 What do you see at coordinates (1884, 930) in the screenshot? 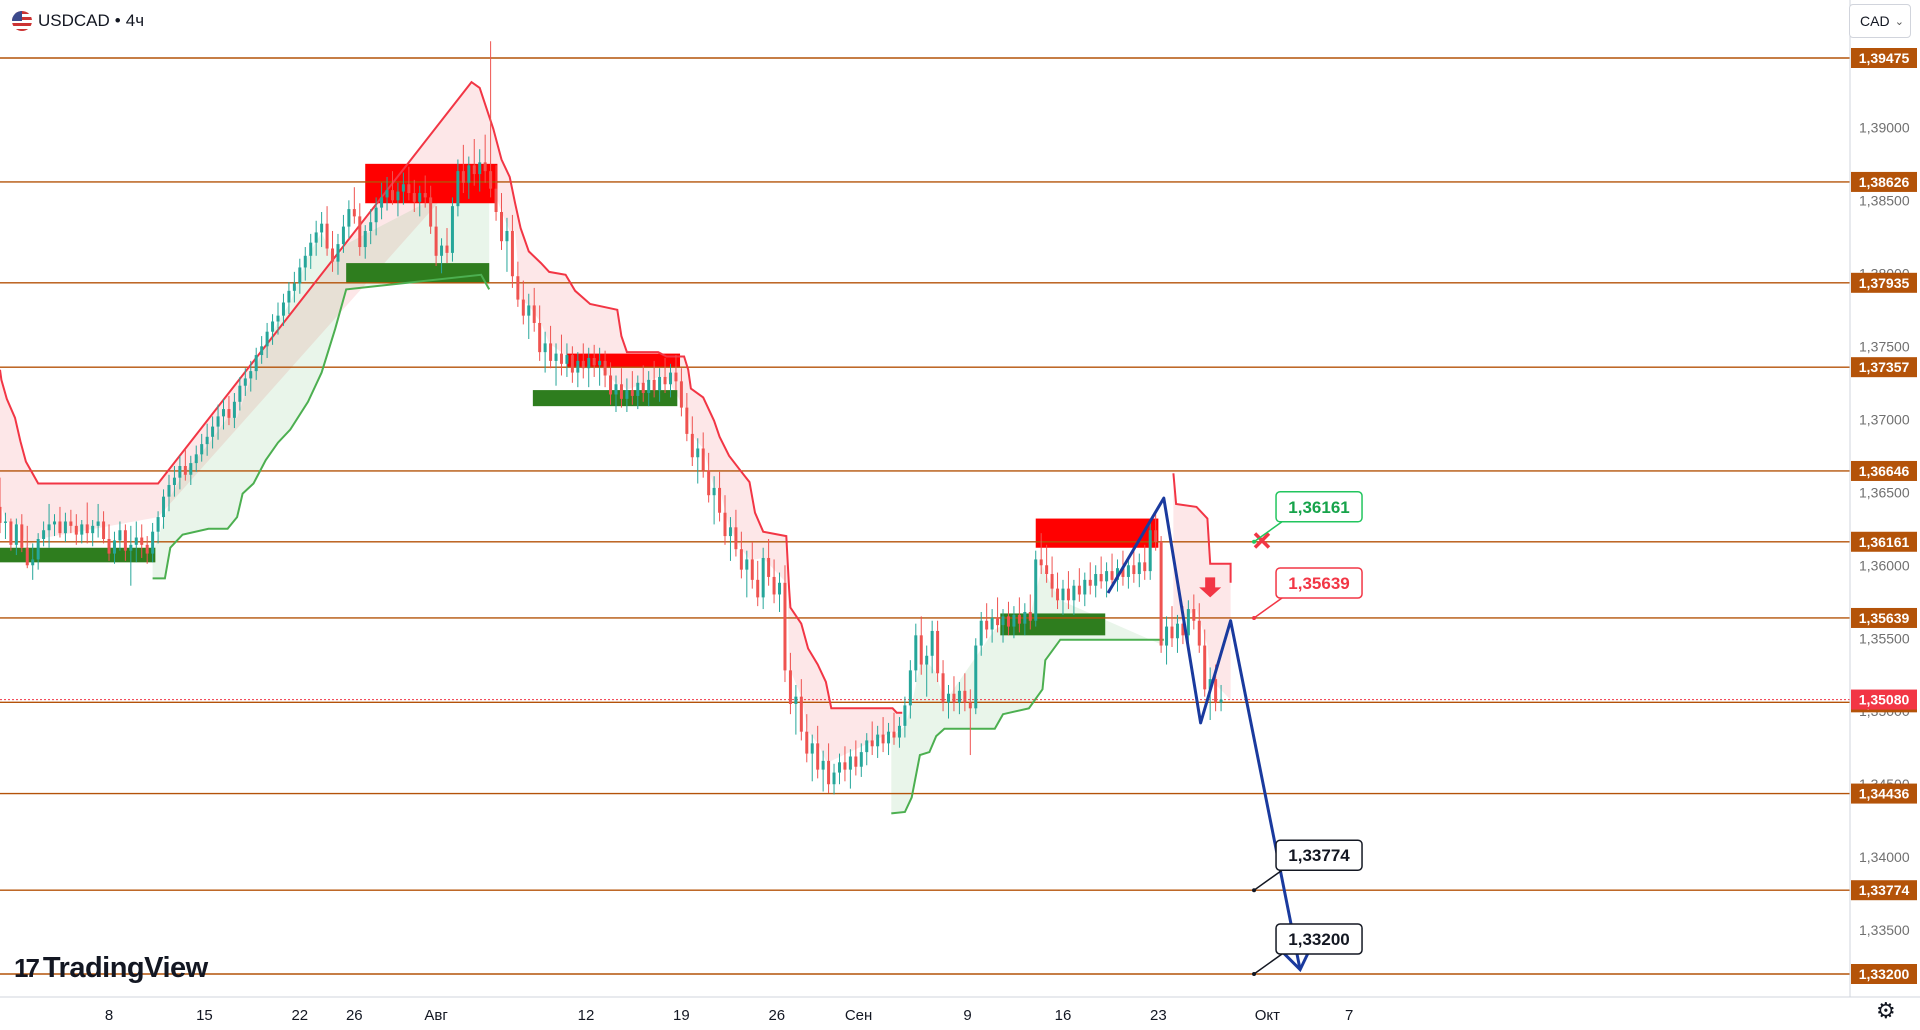
I see `y-tick-label-11: 1,33500` at bounding box center [1884, 930].